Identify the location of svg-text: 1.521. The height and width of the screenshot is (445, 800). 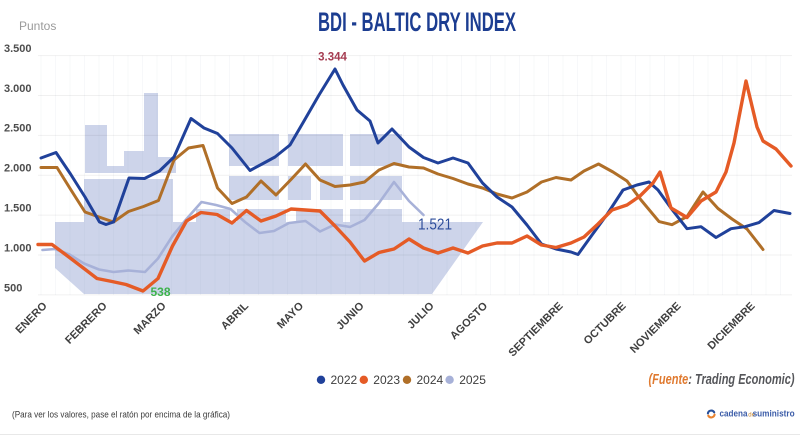
(435, 225).